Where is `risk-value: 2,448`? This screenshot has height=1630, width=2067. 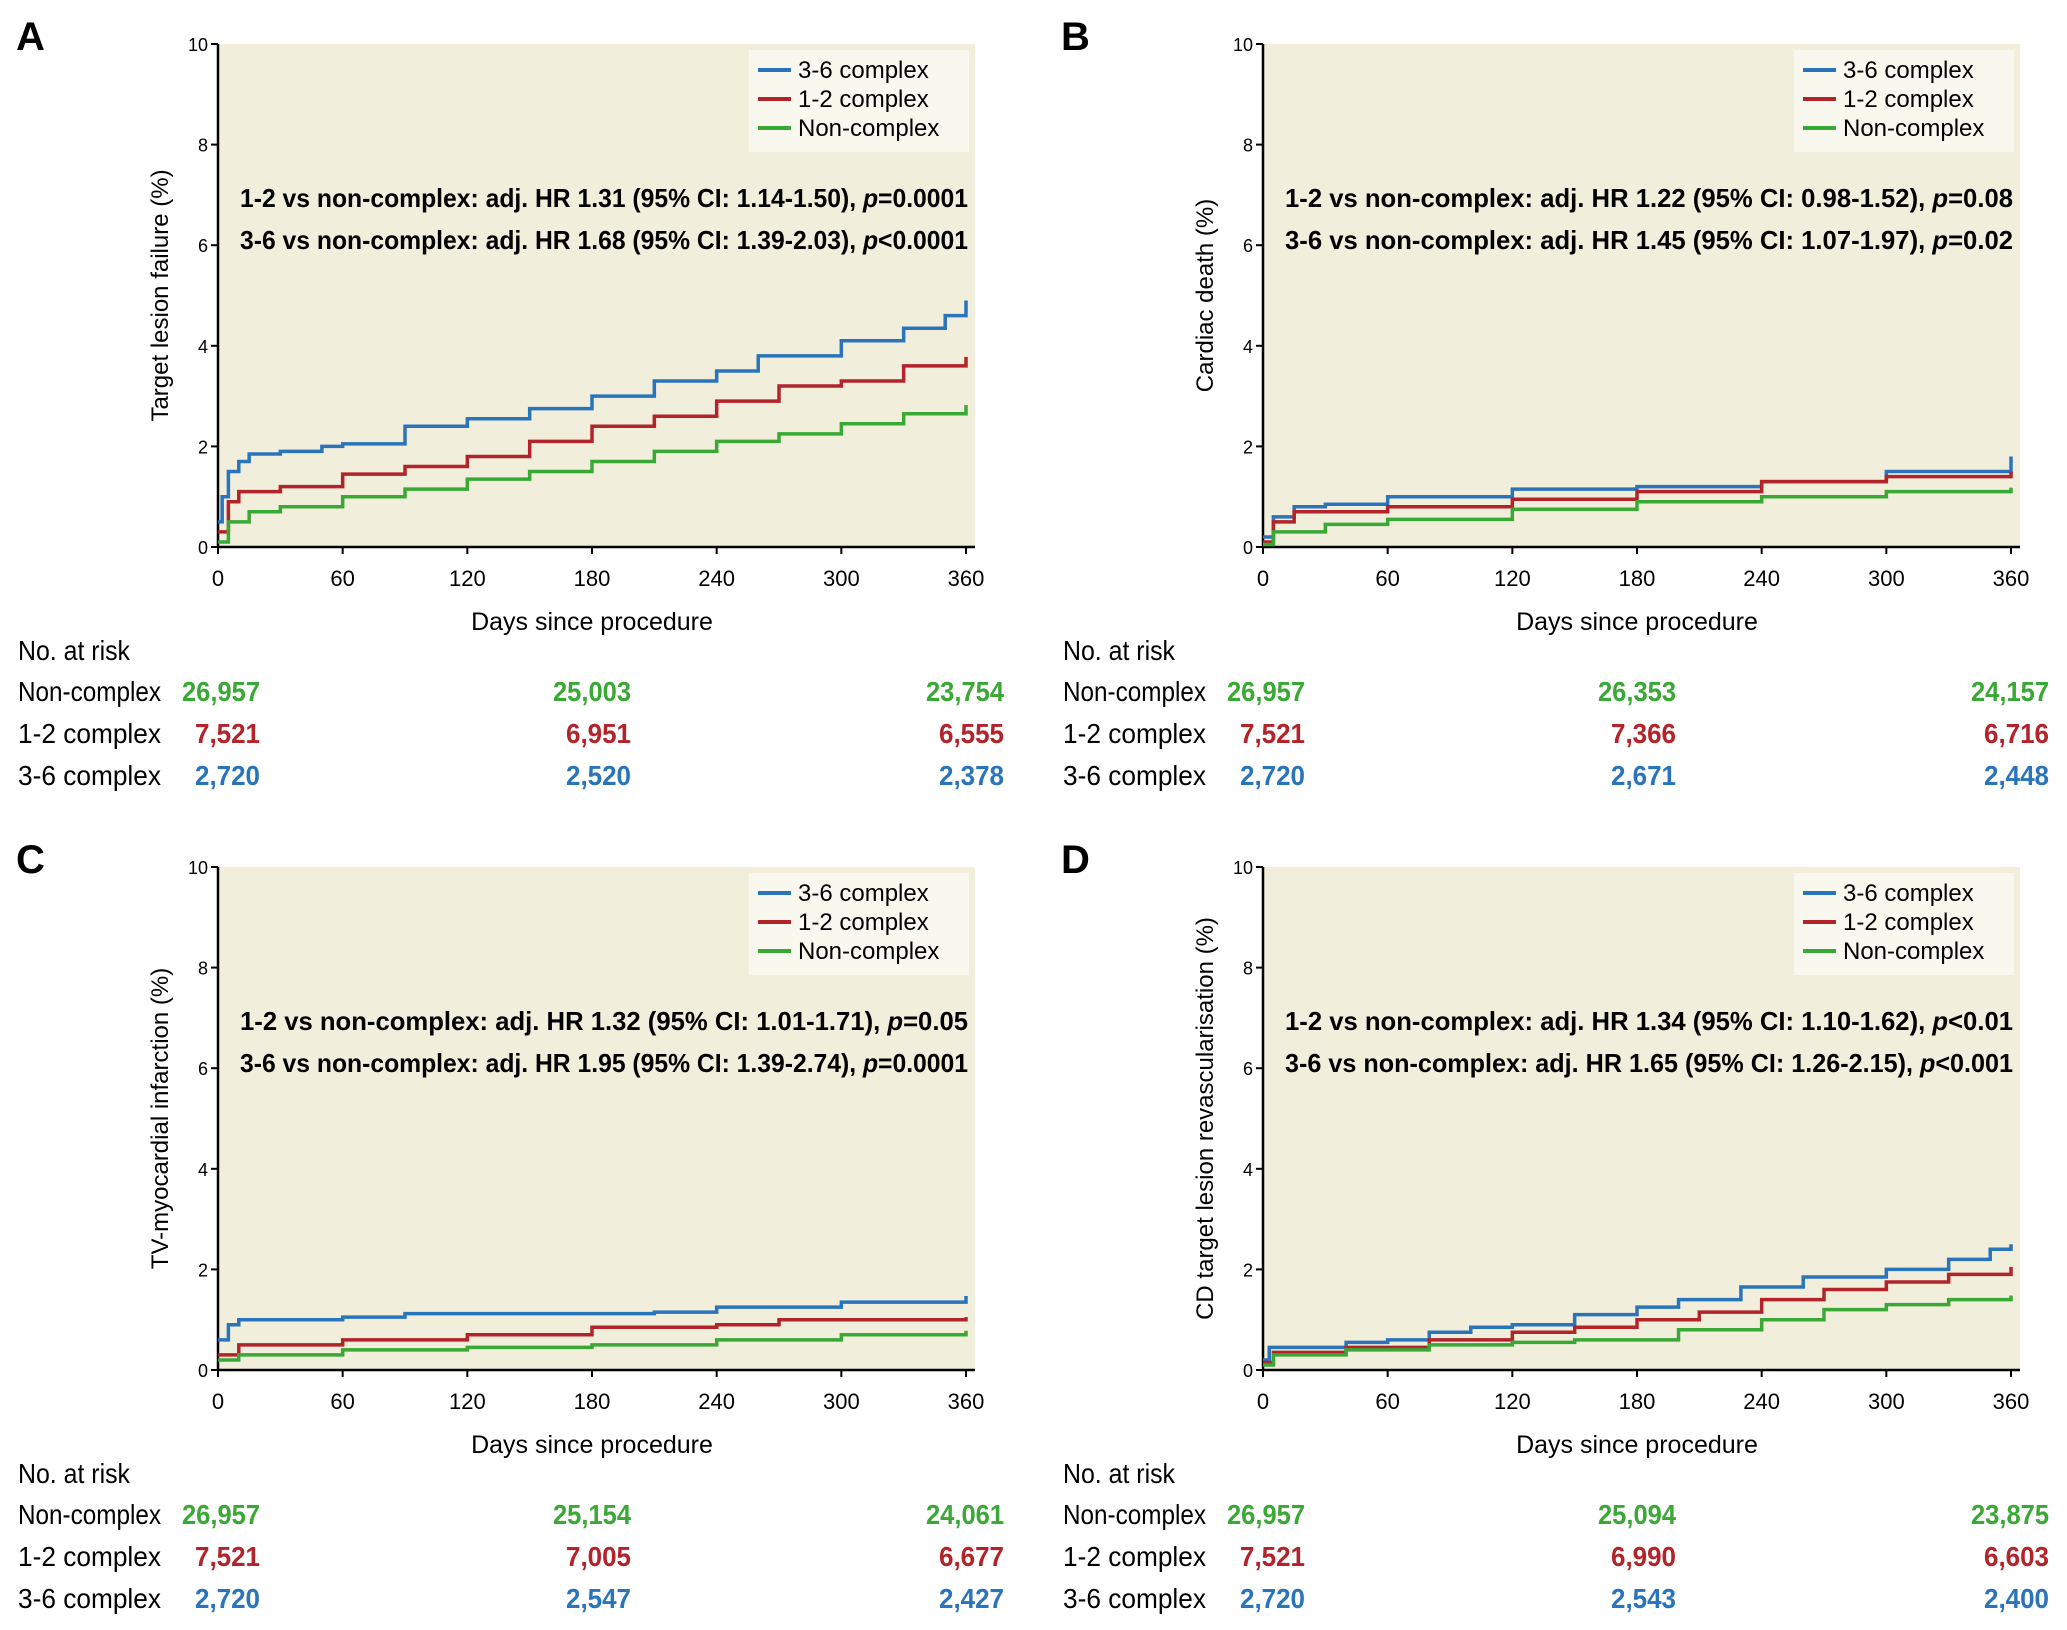 risk-value: 2,448 is located at coordinates (2016, 775).